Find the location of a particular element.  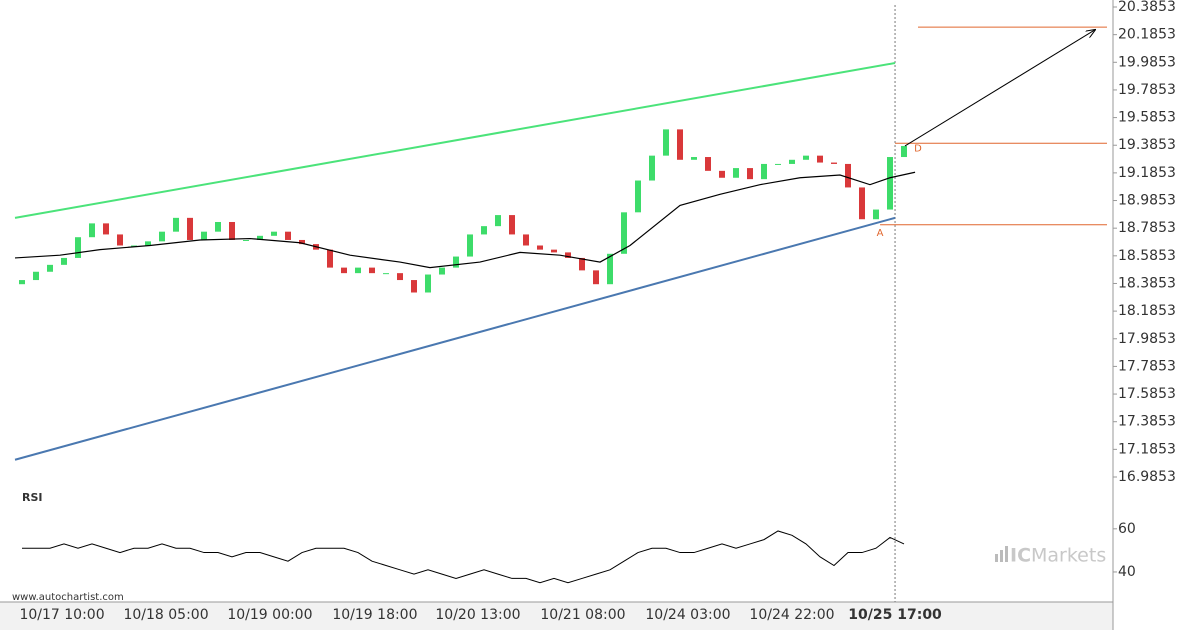

annotation: D is located at coordinates (918, 149).